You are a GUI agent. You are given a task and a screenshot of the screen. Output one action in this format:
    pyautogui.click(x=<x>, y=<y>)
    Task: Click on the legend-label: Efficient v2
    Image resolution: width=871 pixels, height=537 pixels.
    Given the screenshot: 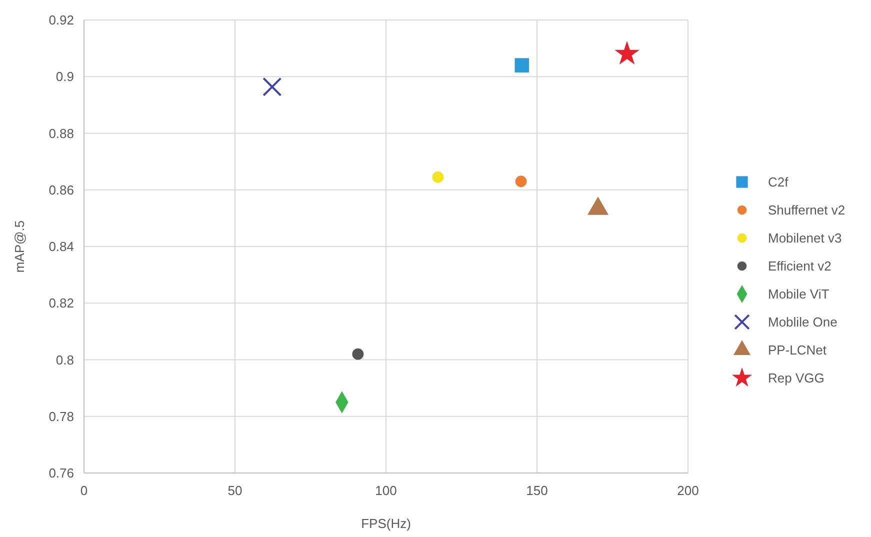 What is the action you would take?
    pyautogui.click(x=800, y=266)
    